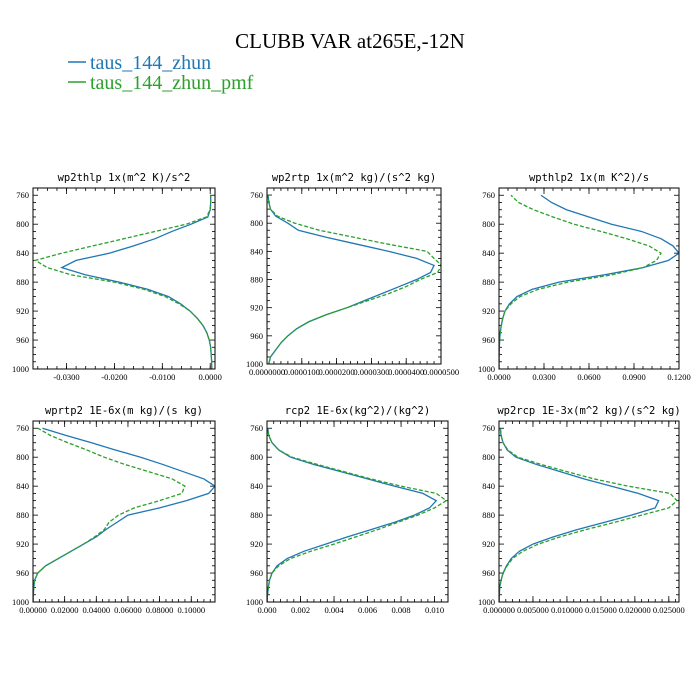 The height and width of the screenshot is (700, 700). I want to click on x-tick-label: 0.006, so click(367, 610).